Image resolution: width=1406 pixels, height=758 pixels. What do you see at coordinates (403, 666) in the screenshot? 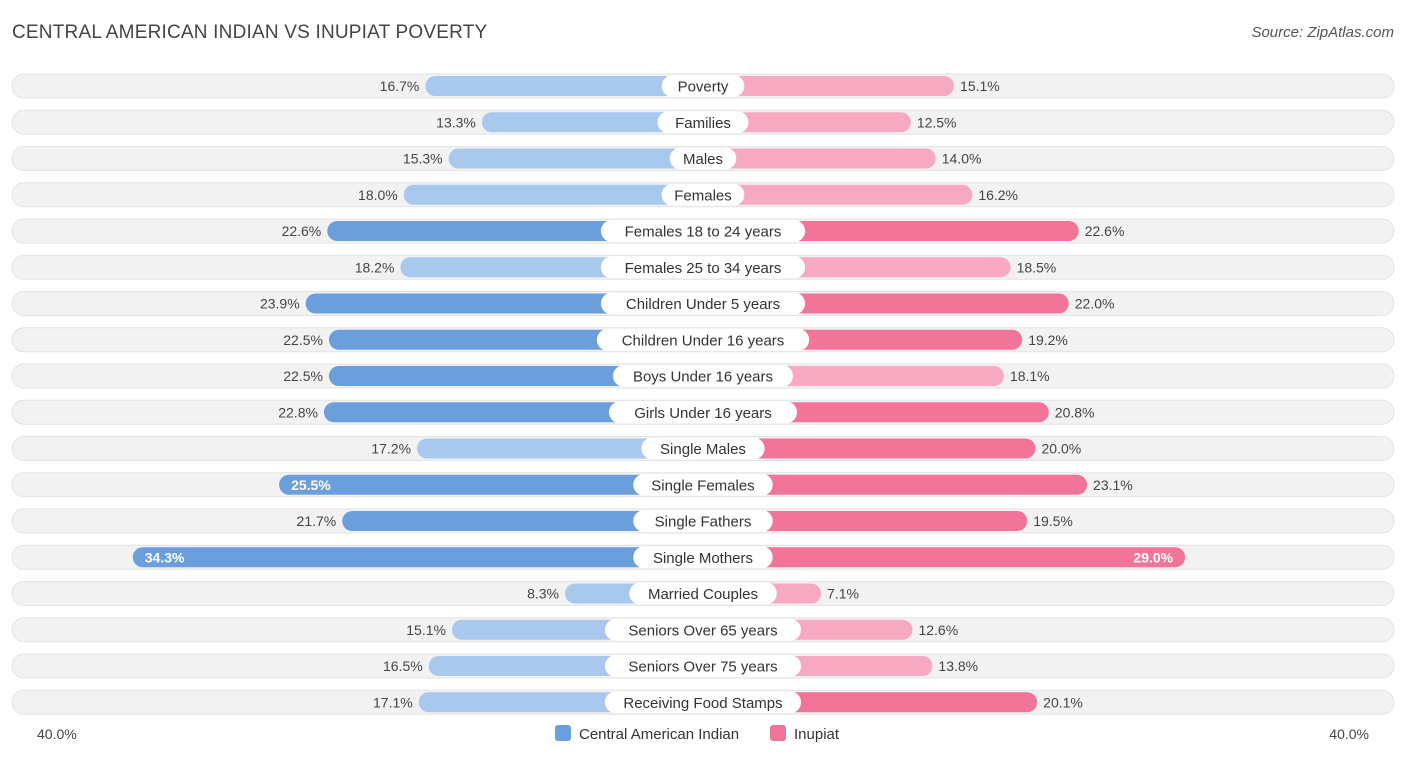
I see `left-value-label: 16.5%` at bounding box center [403, 666].